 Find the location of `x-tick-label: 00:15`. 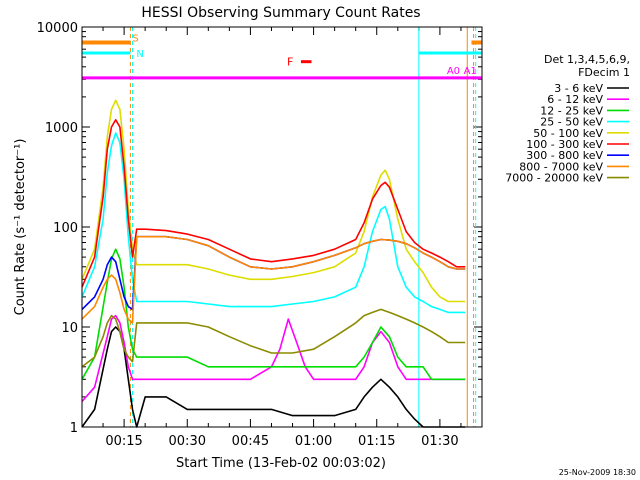

x-tick-label: 00:15 is located at coordinates (123, 441).